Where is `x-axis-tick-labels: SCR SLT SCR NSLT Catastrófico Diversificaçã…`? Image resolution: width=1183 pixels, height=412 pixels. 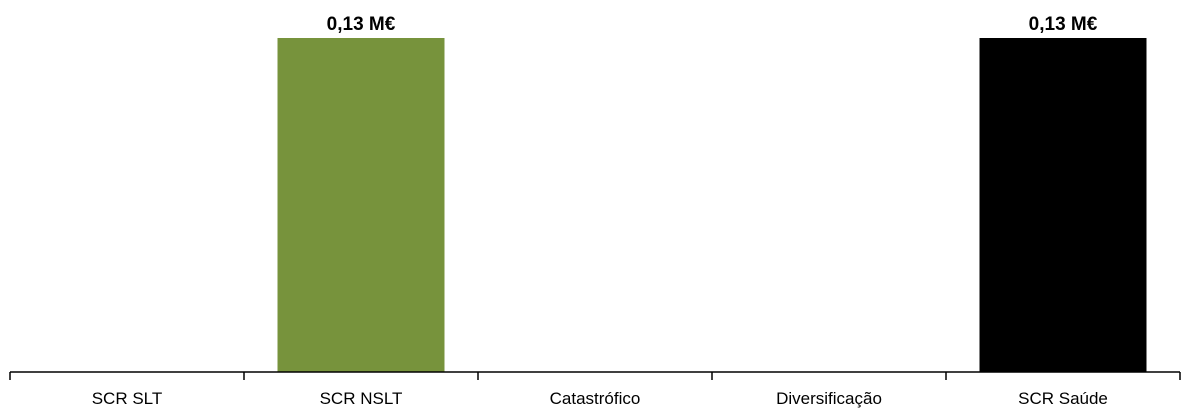
x-axis-tick-labels: SCR SLT SCR NSLT Catastrófico Diversificaçã… is located at coordinates (600, 398).